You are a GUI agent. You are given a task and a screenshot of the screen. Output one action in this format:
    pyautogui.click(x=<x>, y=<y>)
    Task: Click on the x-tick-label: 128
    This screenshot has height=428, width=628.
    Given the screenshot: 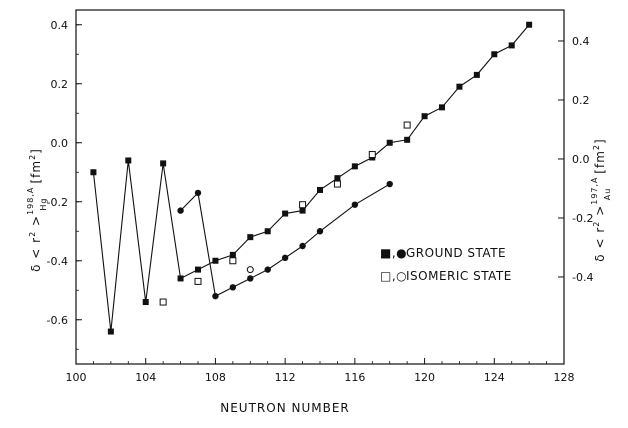 What is the action you would take?
    pyautogui.click(x=564, y=377)
    